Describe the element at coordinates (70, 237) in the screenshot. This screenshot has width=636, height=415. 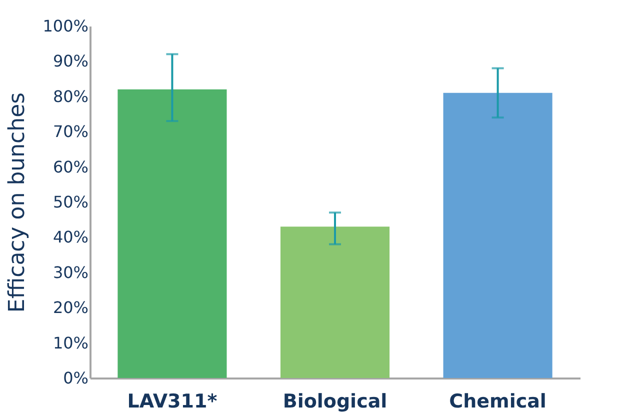
I see `y-tick-label: 40%` at that location.